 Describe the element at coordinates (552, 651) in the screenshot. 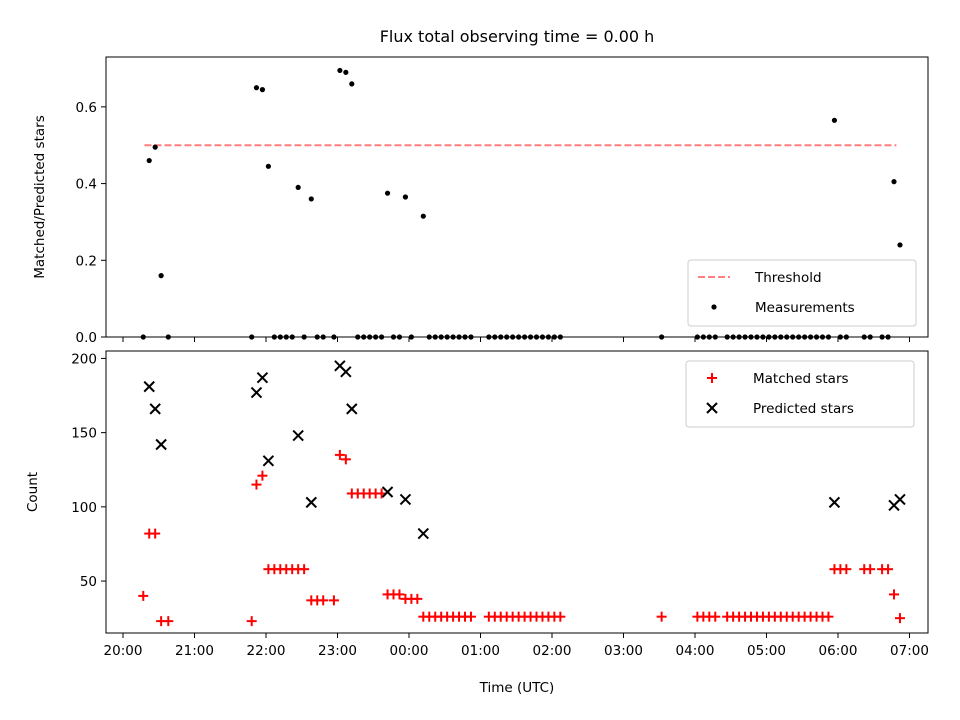

I see `x-tick-label: 02:00` at that location.